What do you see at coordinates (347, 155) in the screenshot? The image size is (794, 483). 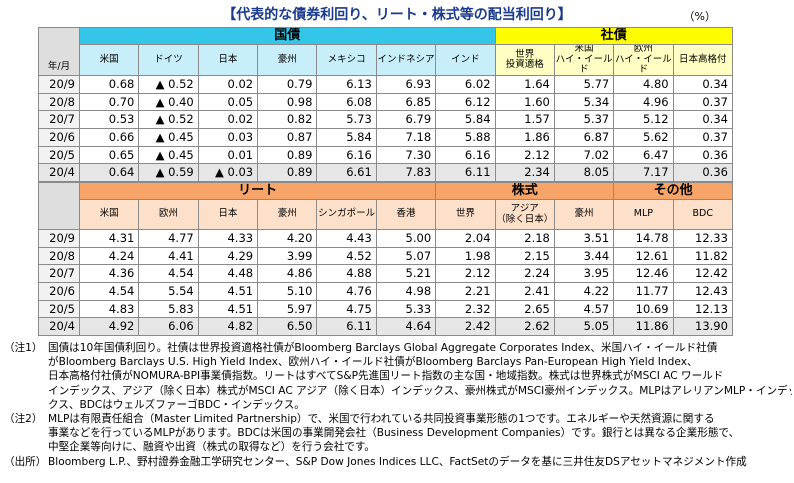 I see `value-cell: 6.16` at bounding box center [347, 155].